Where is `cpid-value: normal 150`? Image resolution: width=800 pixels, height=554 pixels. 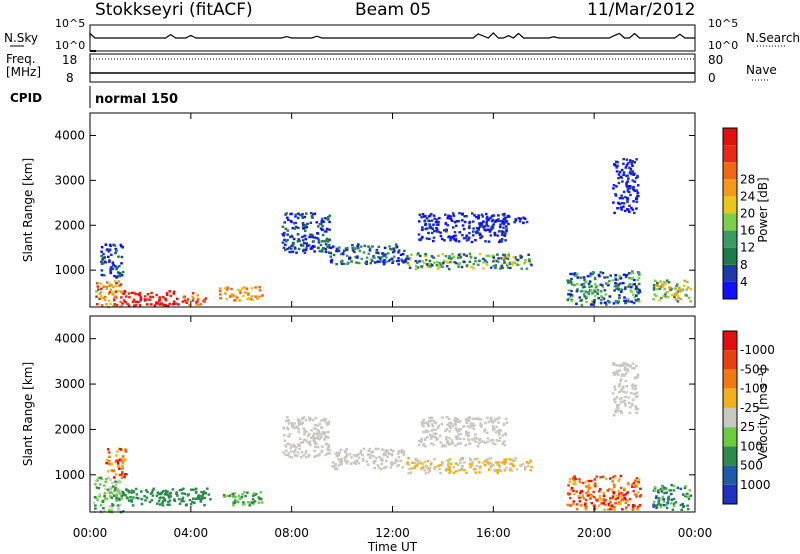
cpid-value: normal 150 is located at coordinates (136, 99).